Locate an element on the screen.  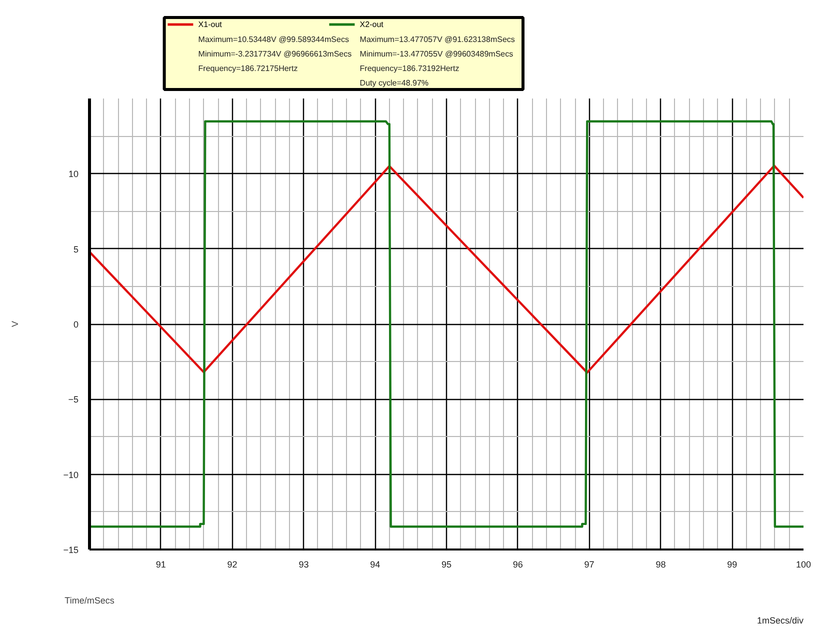
legend-label: X1-out is located at coordinates (210, 24).